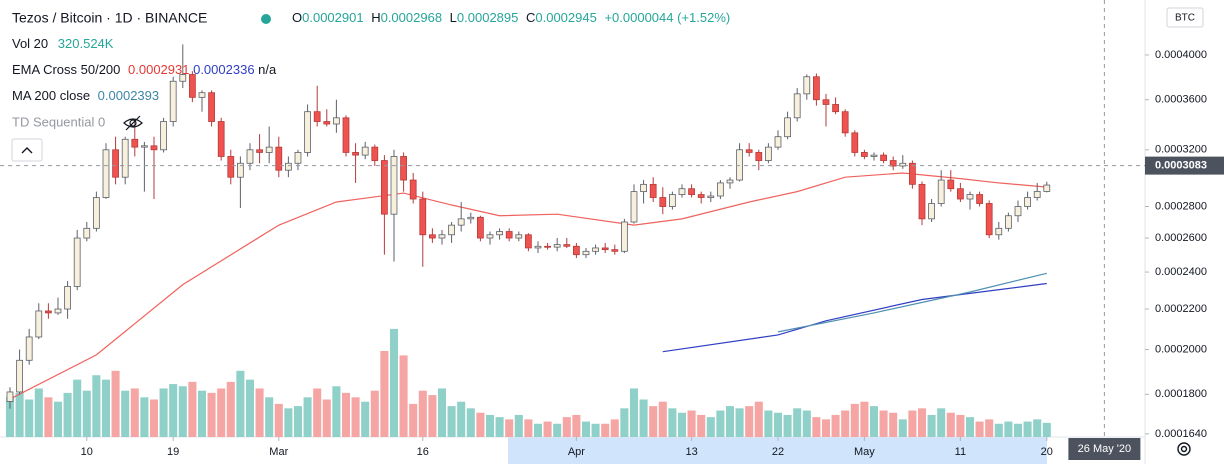  I want to click on collapse-button, so click(27, 150).